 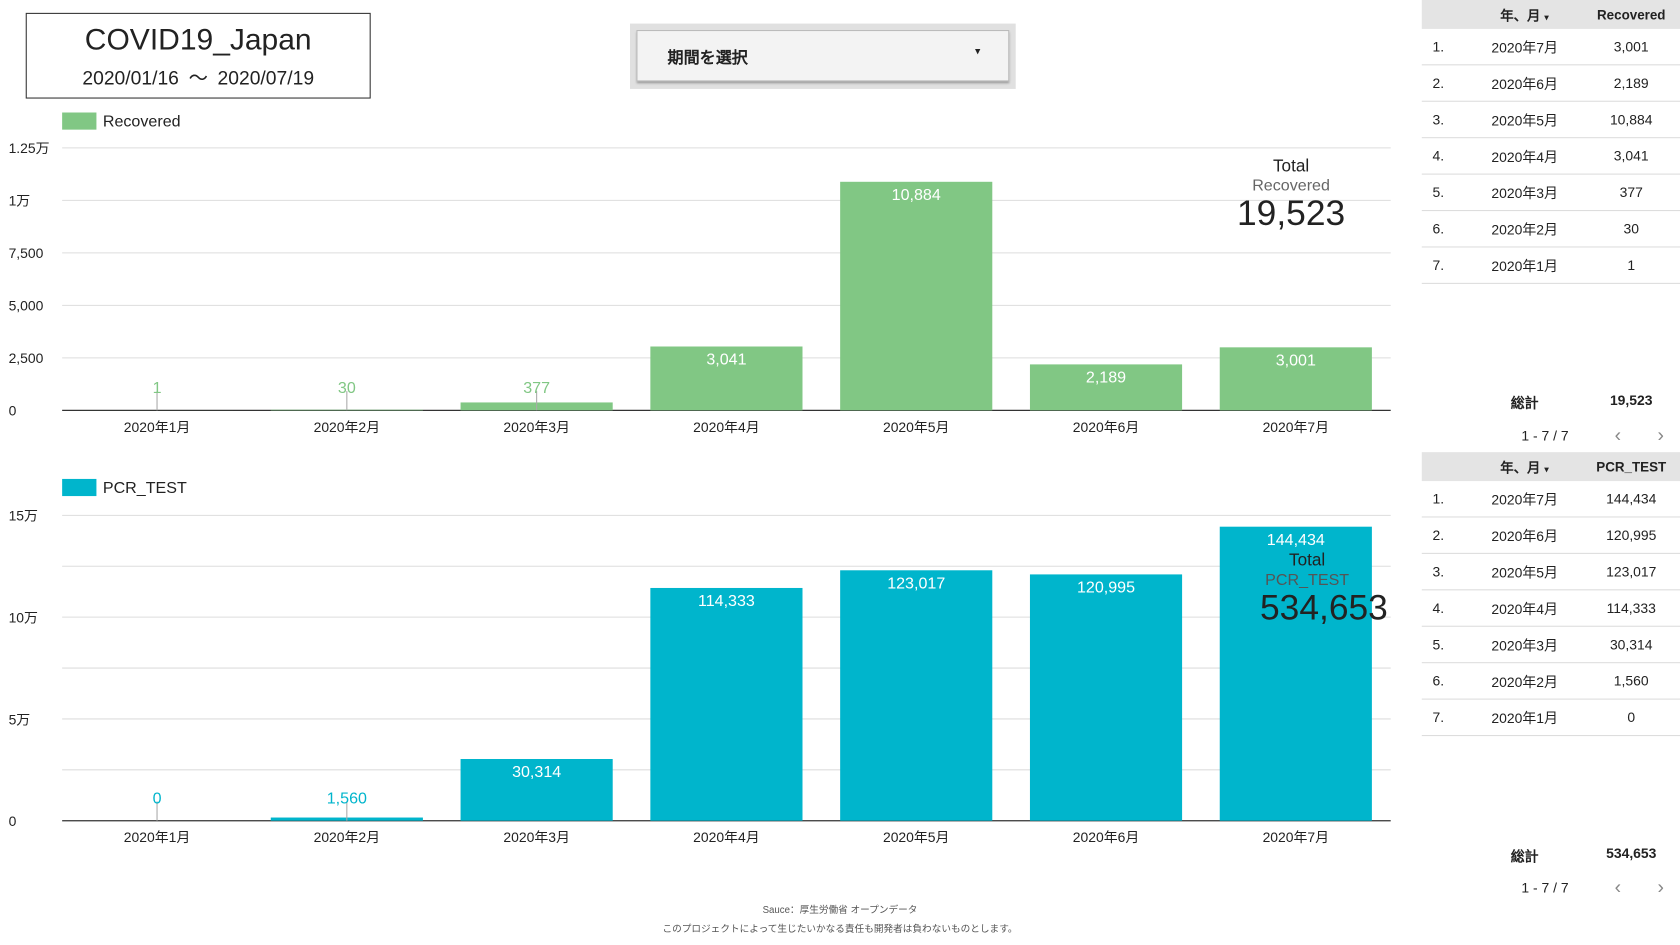 I want to click on y-tick-label: 5万, so click(x=20, y=719).